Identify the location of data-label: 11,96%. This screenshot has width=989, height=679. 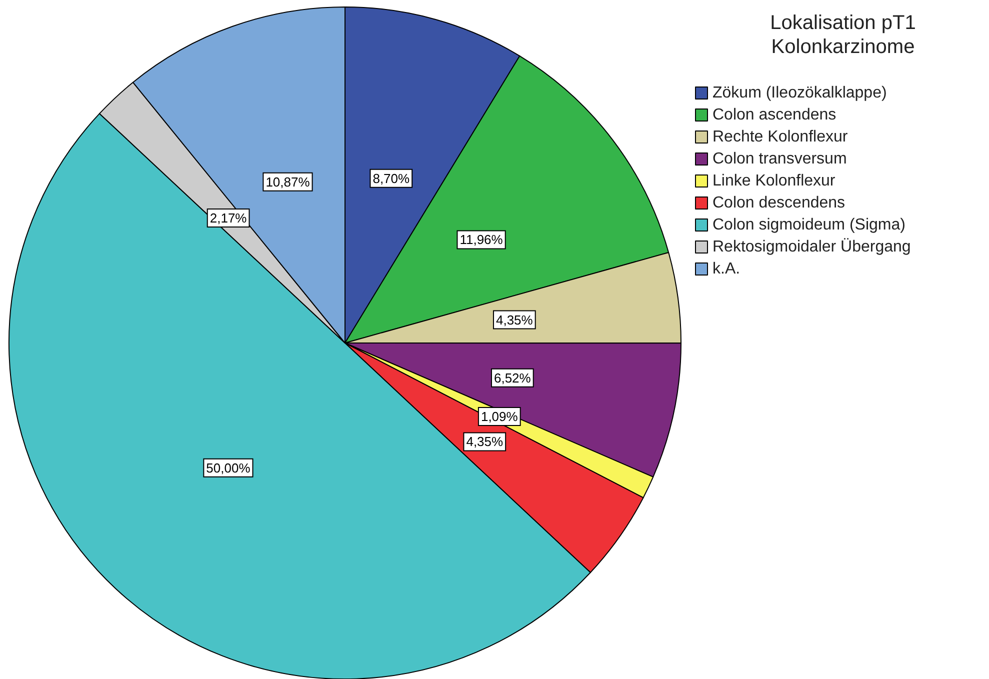
(482, 240).